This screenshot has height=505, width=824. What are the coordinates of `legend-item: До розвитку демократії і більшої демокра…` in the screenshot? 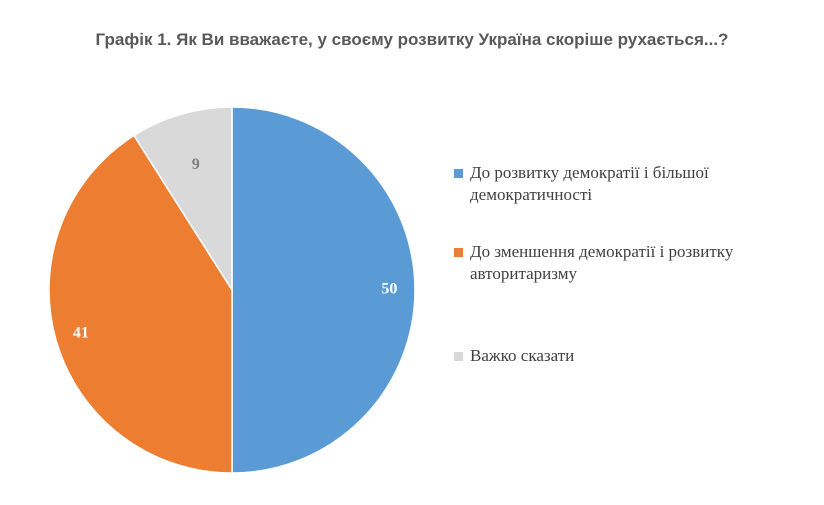 It's located at (624, 184).